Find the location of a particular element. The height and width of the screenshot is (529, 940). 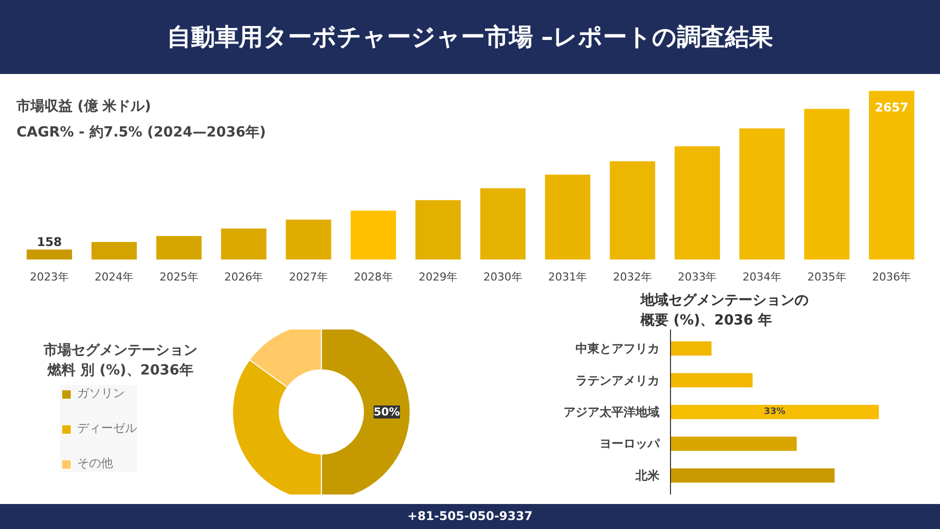

x-tick-label: 2026年 is located at coordinates (244, 277).